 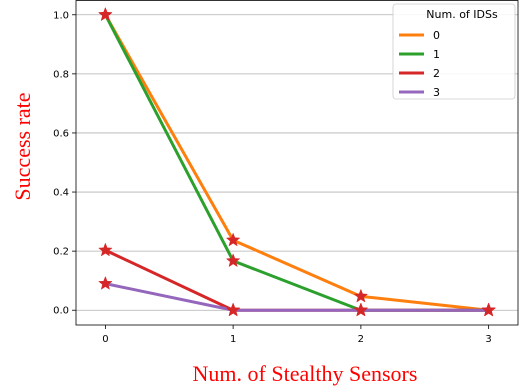 I want to click on x-tick-label: 1, so click(x=233, y=339).